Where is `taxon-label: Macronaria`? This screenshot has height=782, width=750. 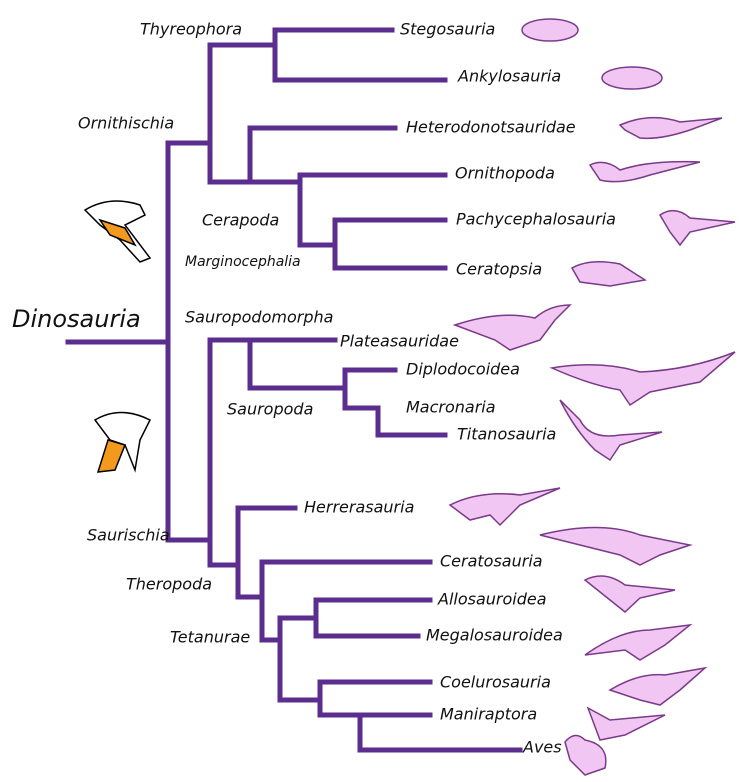
taxon-label: Macronaria is located at coordinates (451, 407).